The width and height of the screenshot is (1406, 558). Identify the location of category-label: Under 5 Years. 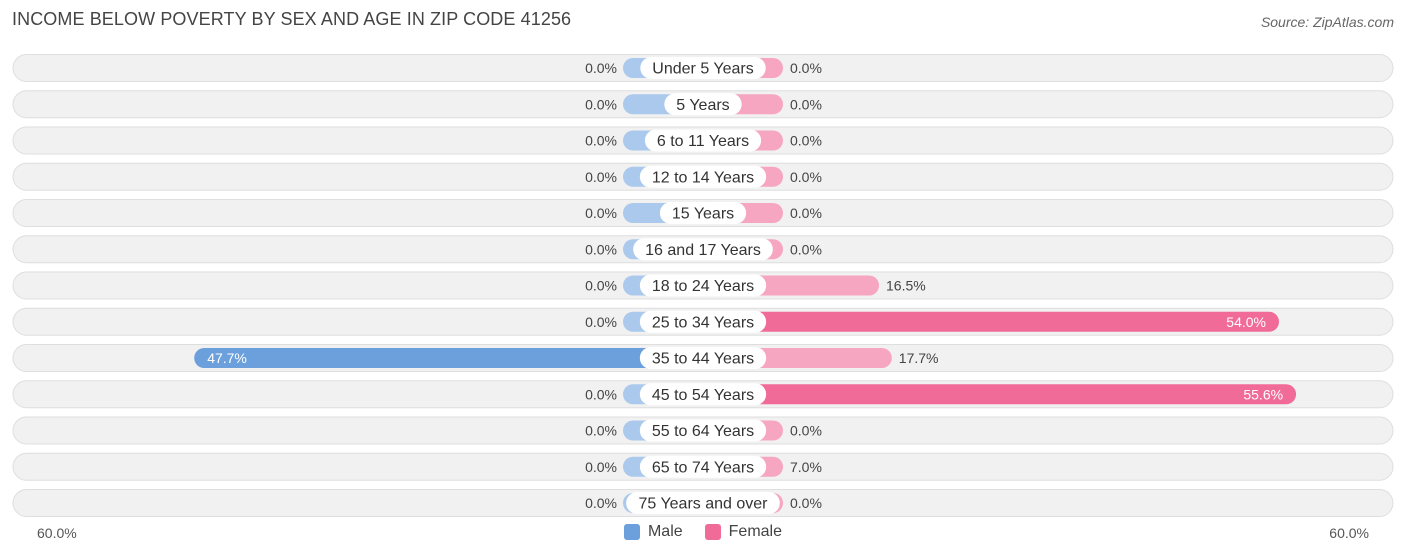
(702, 69).